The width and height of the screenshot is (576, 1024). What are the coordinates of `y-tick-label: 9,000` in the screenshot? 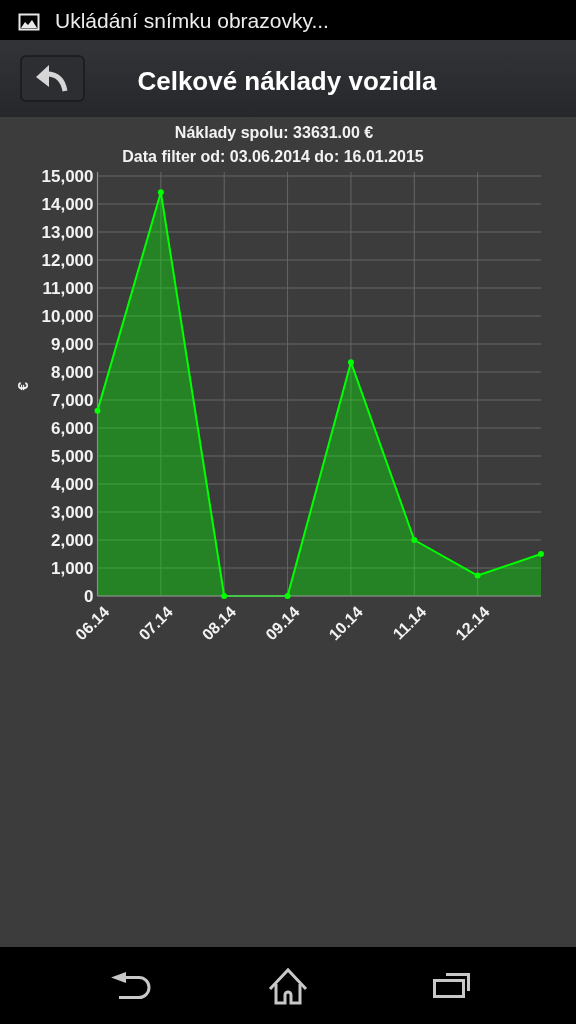 It's located at (72, 345).